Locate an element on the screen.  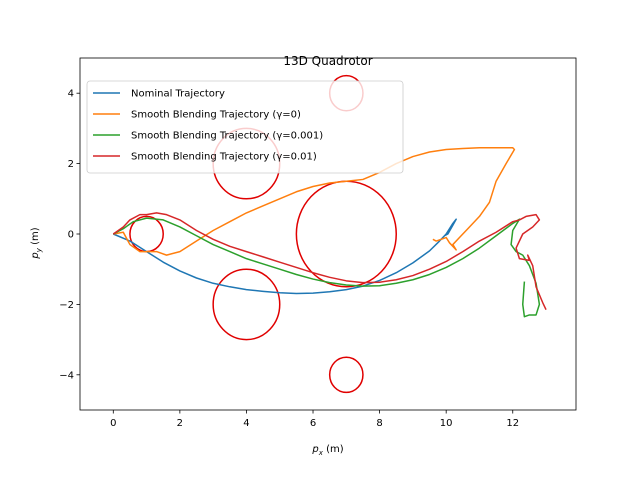
x-axis-label: px (m) is located at coordinates (327, 450).